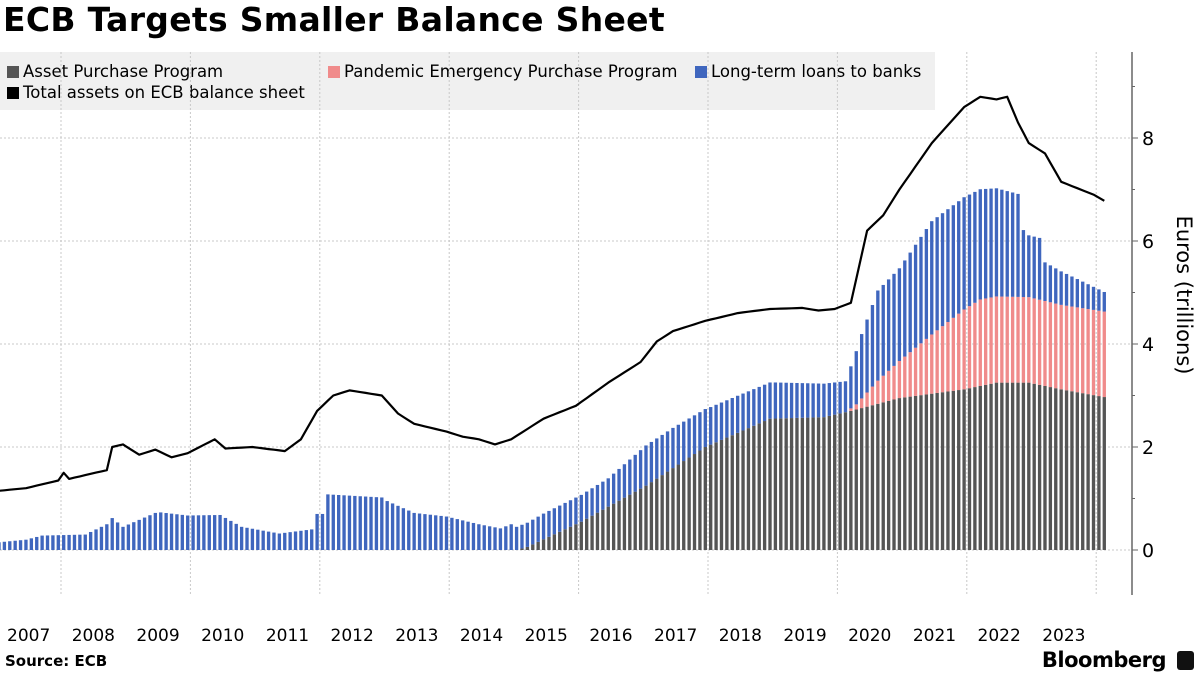  What do you see at coordinates (610, 636) in the screenshot?
I see `x-tick-label: 2016` at bounding box center [610, 636].